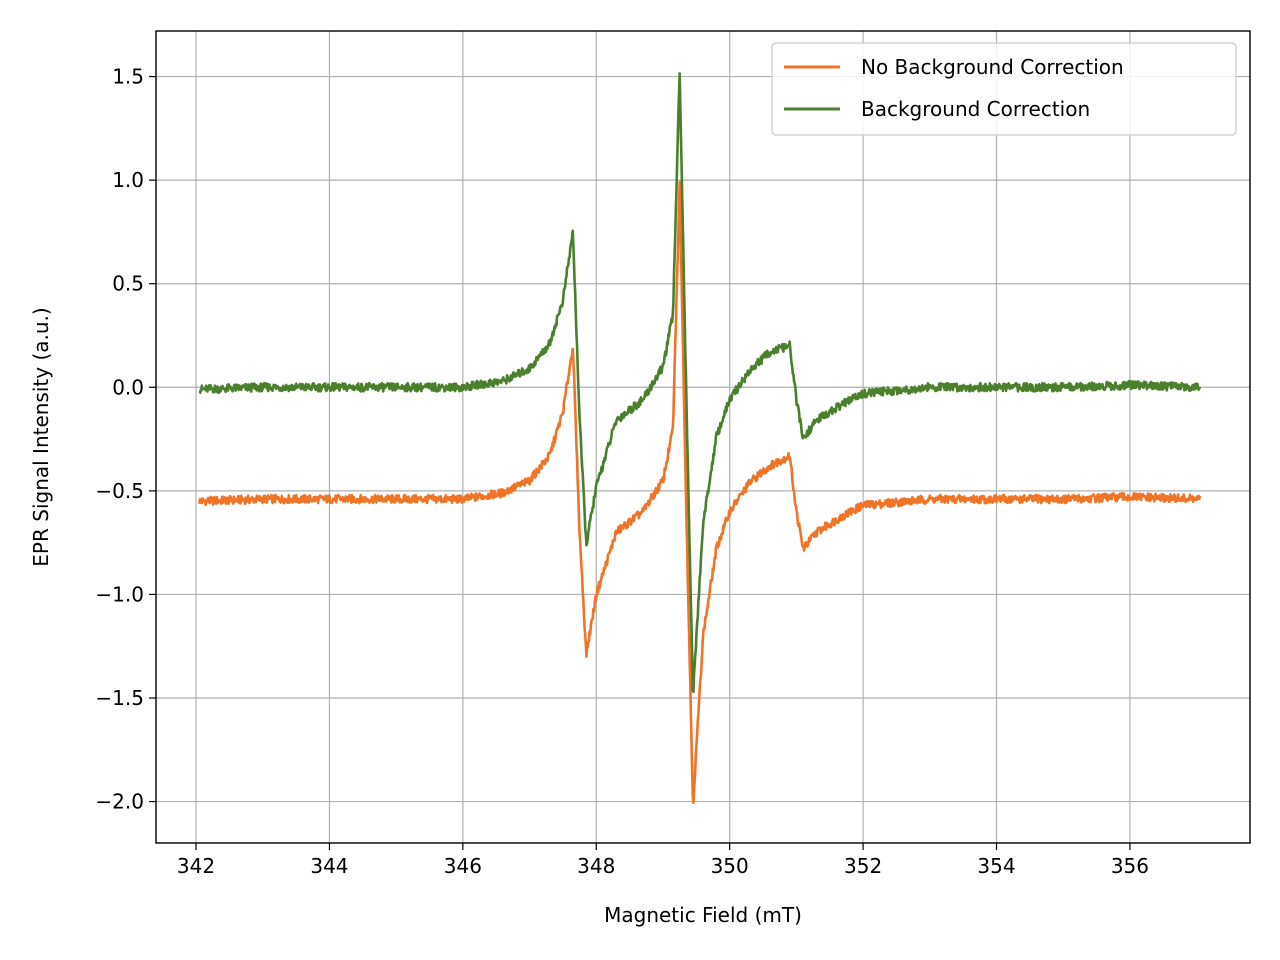 This screenshot has height=960, width=1280. What do you see at coordinates (975, 109) in the screenshot?
I see `legend-label-background-correction: Background Correction` at bounding box center [975, 109].